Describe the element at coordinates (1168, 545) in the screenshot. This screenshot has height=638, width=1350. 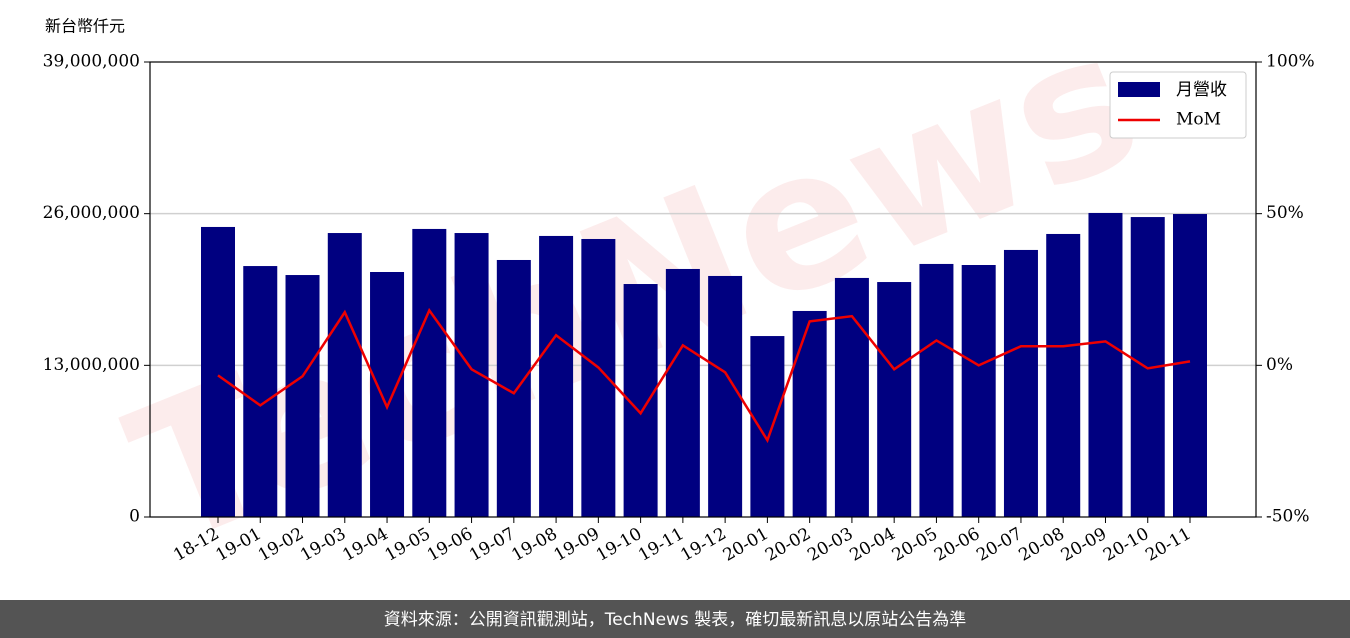
I see `x-tick-label: 20-11` at that location.